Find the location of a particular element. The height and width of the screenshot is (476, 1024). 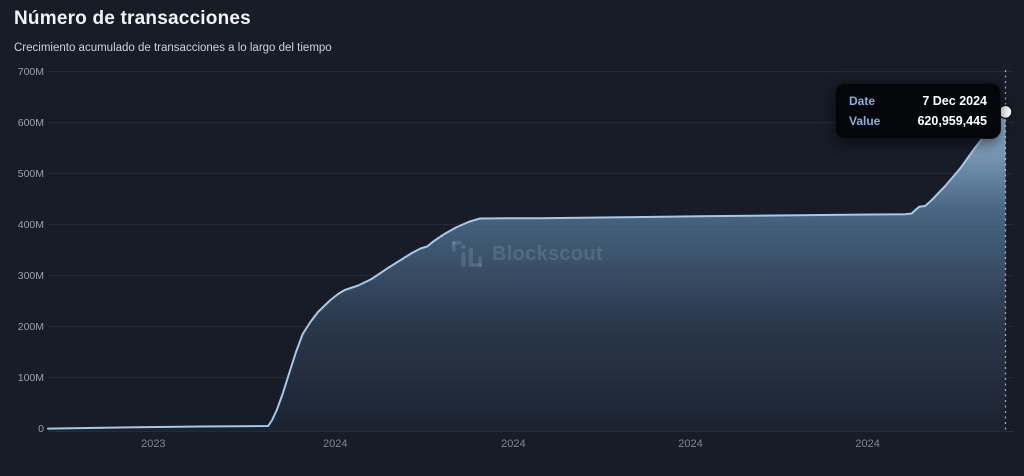

y-axis-label: 600M is located at coordinates (31, 123).